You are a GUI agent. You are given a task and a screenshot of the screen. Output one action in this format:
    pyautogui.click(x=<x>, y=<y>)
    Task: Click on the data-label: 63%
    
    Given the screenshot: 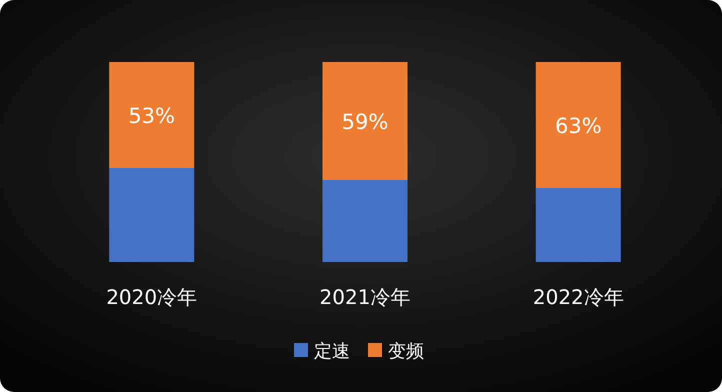 What is the action you would take?
    pyautogui.click(x=578, y=126)
    